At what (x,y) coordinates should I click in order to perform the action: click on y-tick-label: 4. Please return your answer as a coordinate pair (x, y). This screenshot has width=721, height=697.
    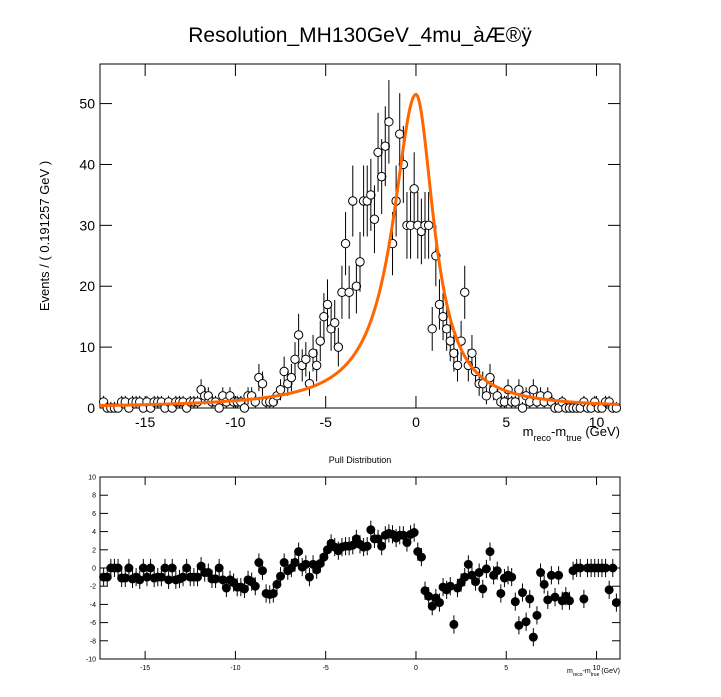
    Looking at the image, I should click on (94, 532).